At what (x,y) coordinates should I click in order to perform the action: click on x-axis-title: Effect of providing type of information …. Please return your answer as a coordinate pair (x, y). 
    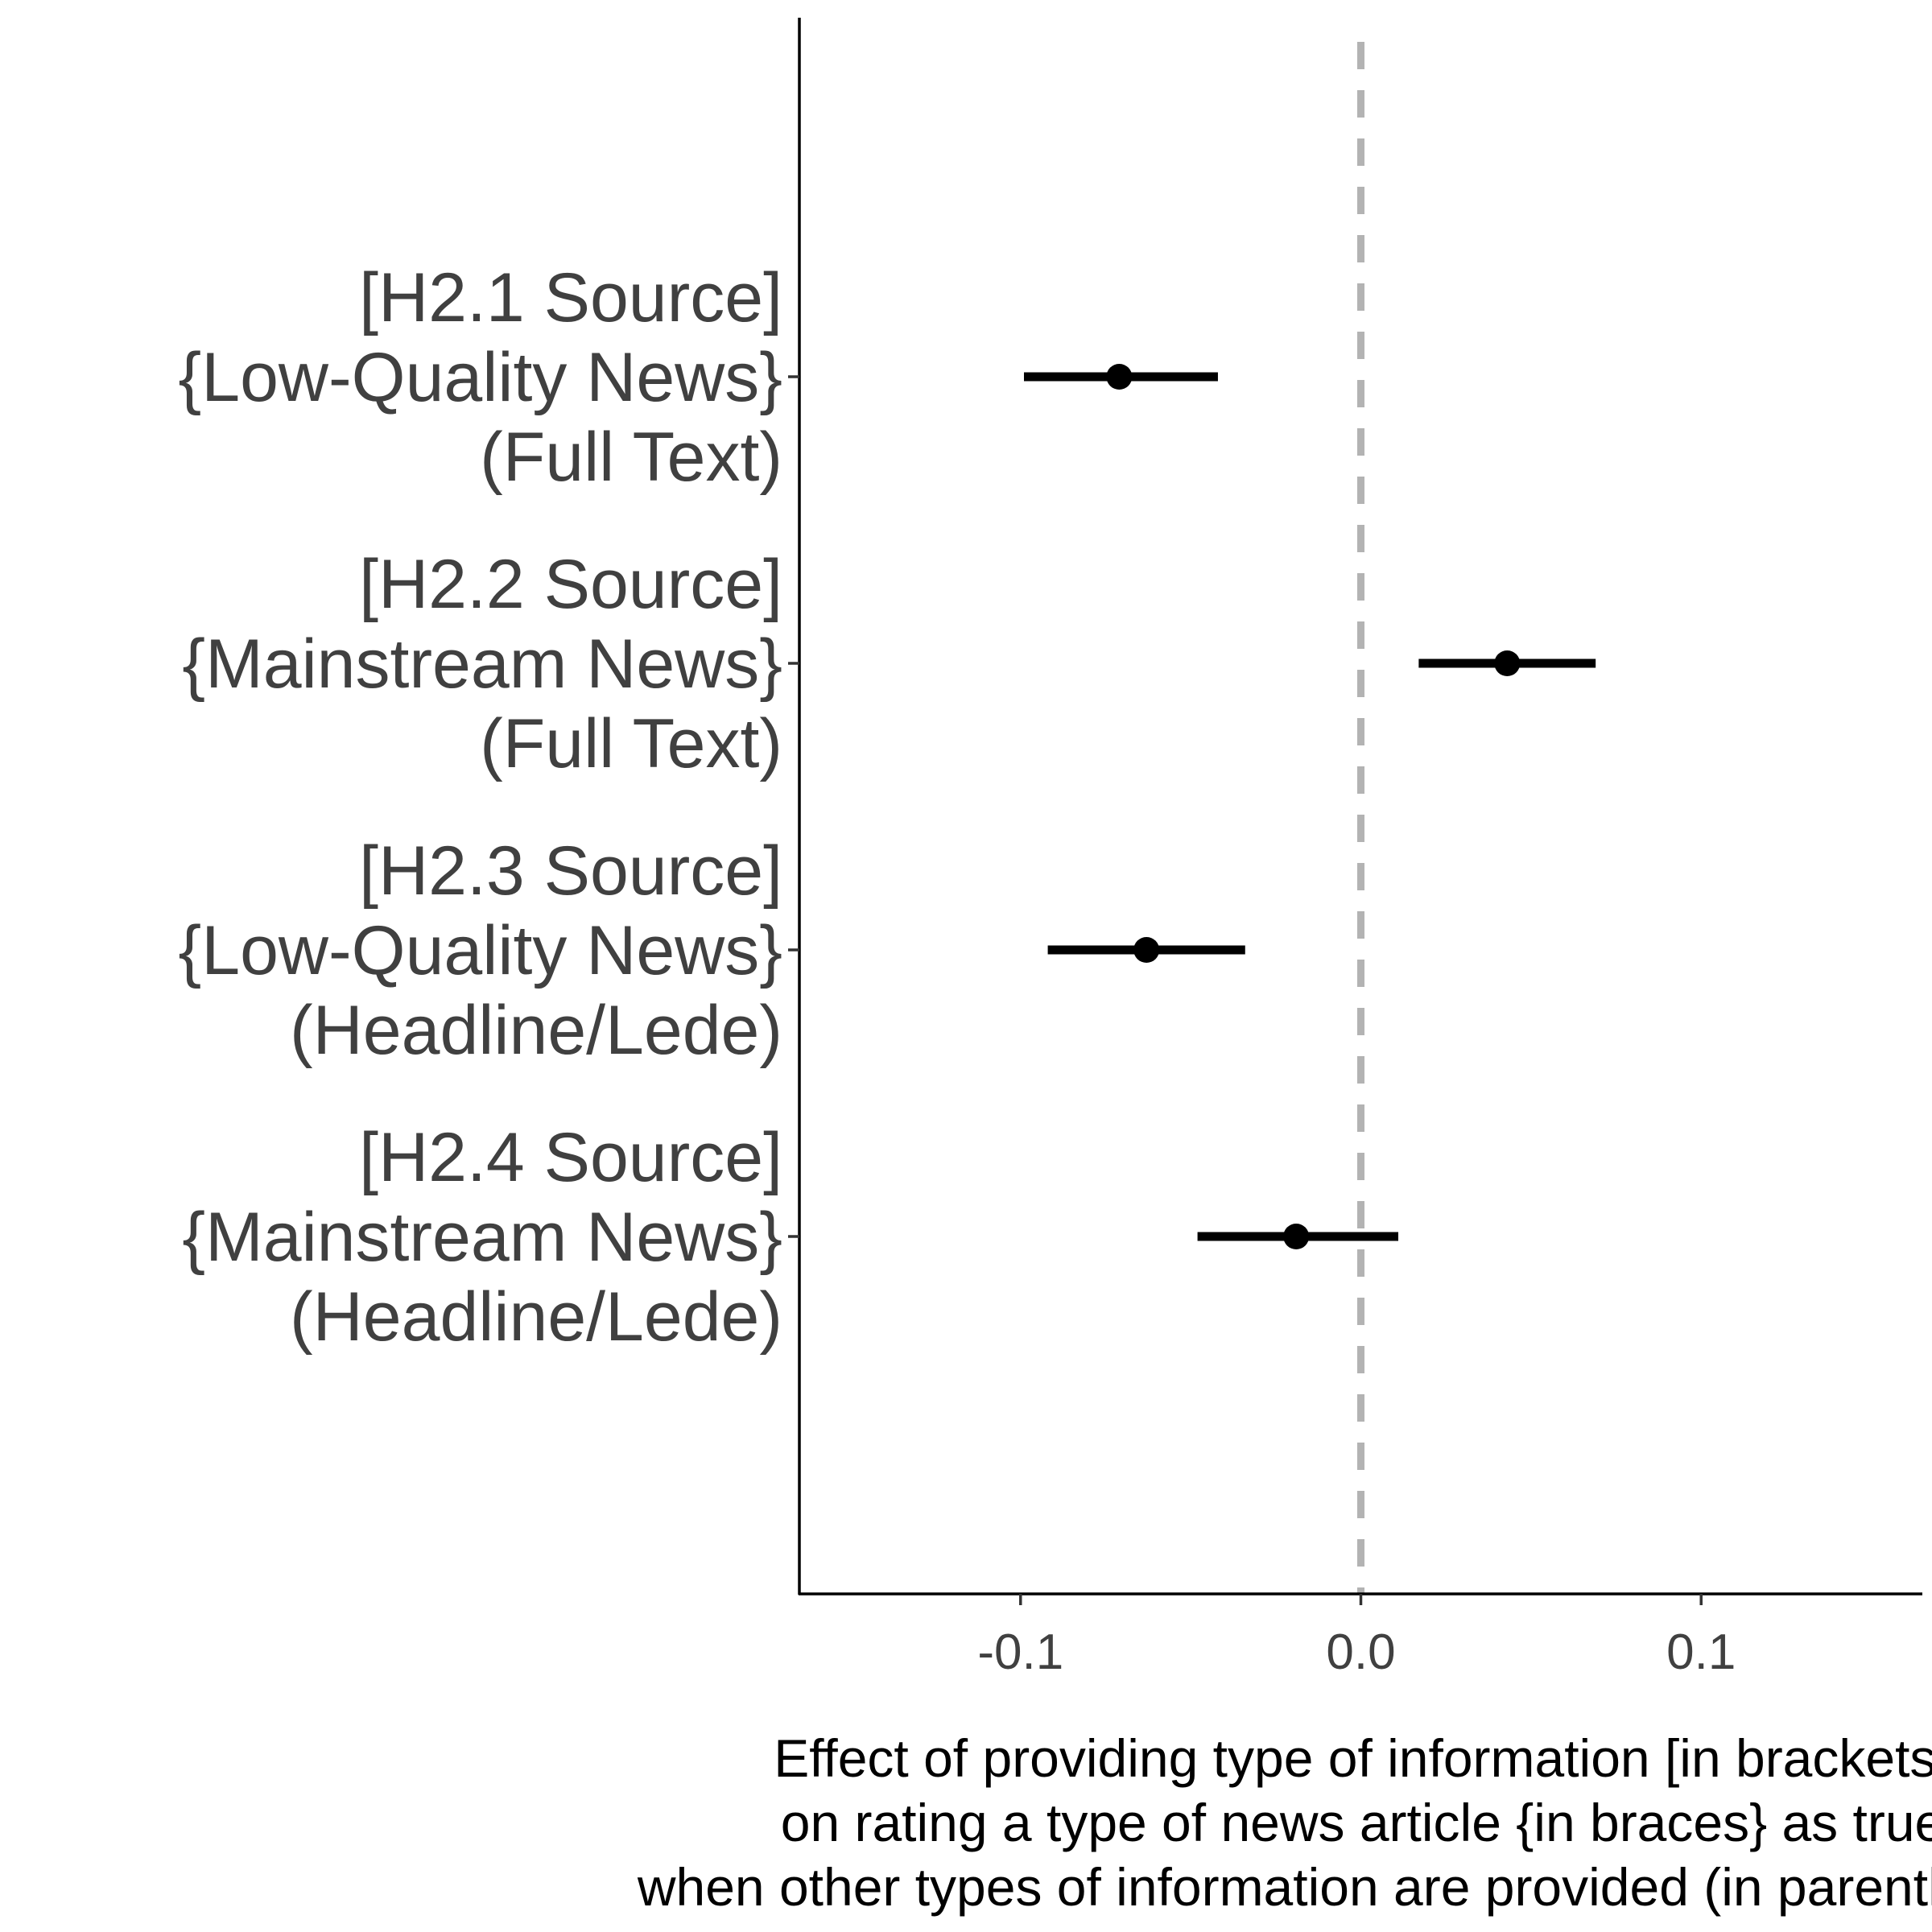
    Looking at the image, I should click on (1284, 1822).